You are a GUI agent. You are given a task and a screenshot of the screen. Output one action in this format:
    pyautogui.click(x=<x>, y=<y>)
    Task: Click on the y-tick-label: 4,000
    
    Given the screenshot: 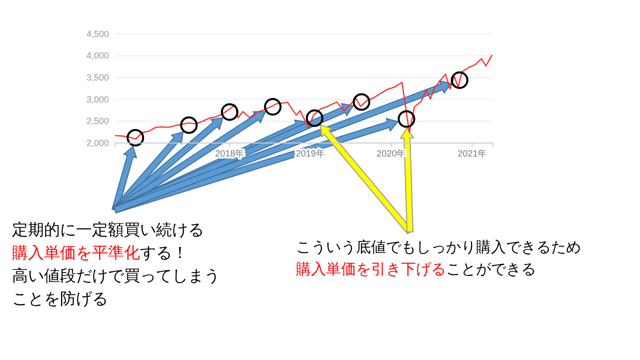 What is the action you would take?
    pyautogui.click(x=97, y=55)
    